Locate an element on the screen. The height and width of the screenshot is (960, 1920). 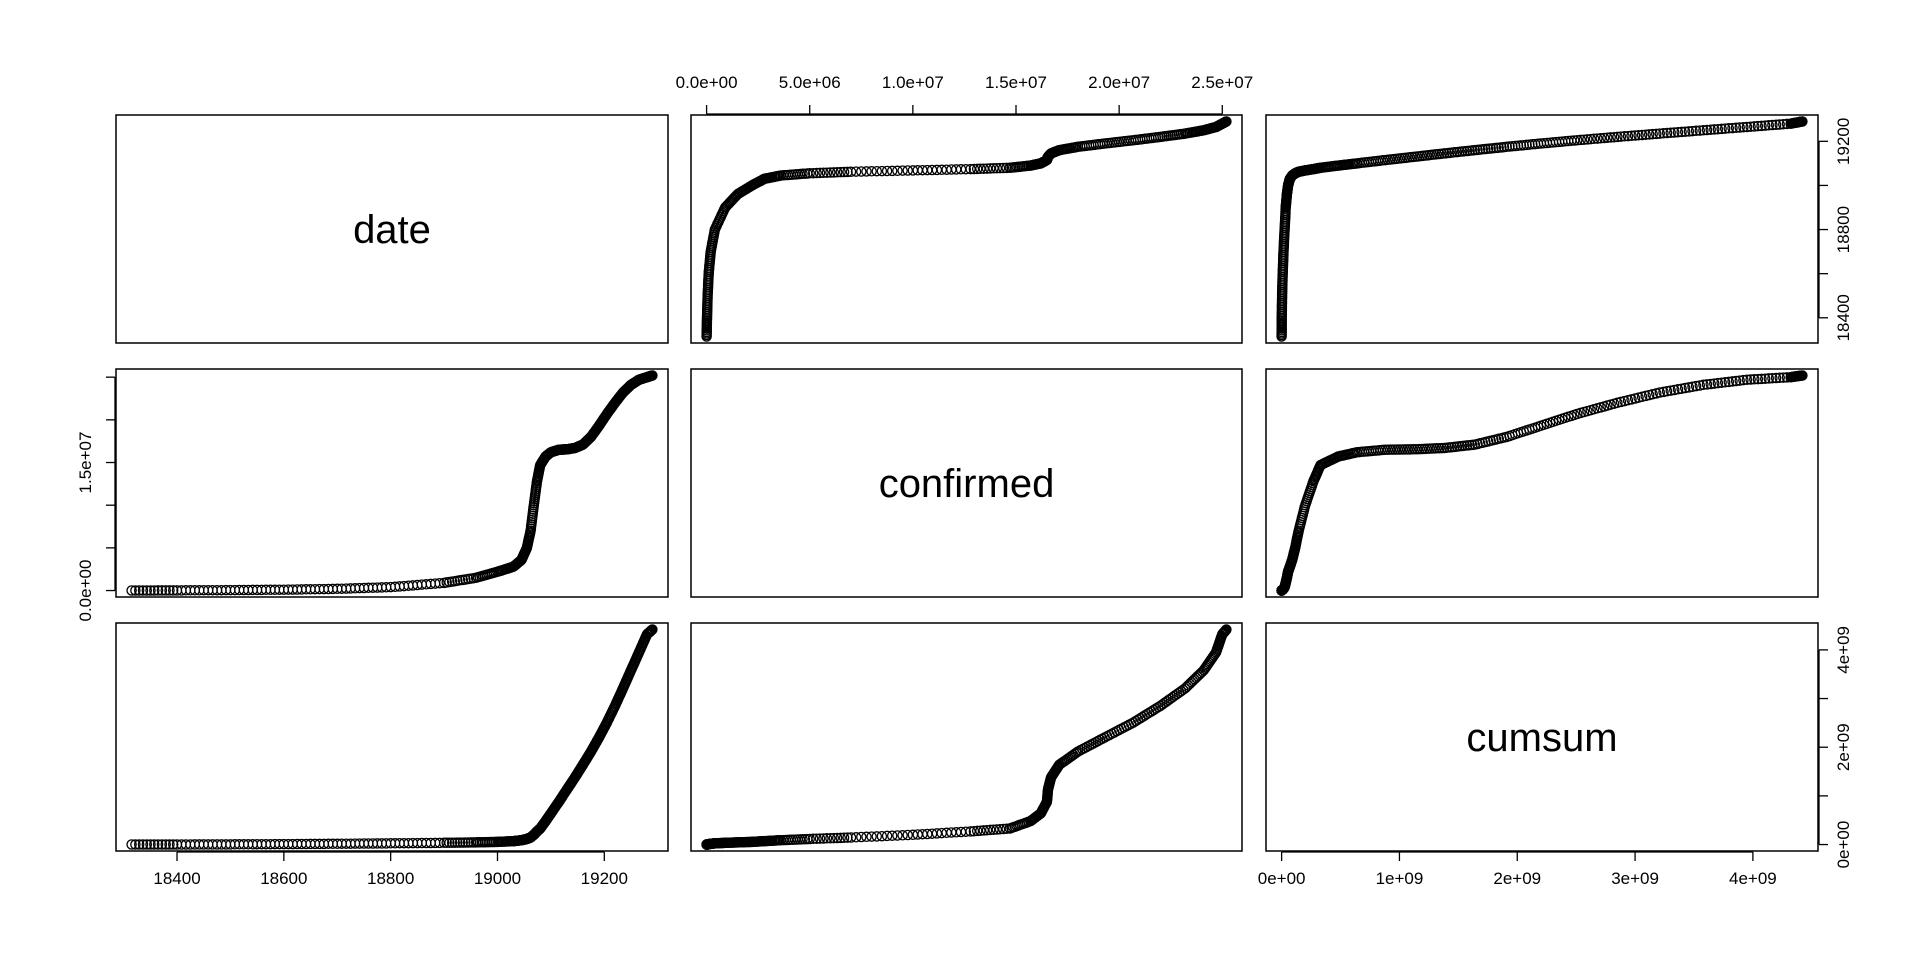
y-axis-confirmed-left: 0.0e+00 1.5e+07 is located at coordinates (96, 499).